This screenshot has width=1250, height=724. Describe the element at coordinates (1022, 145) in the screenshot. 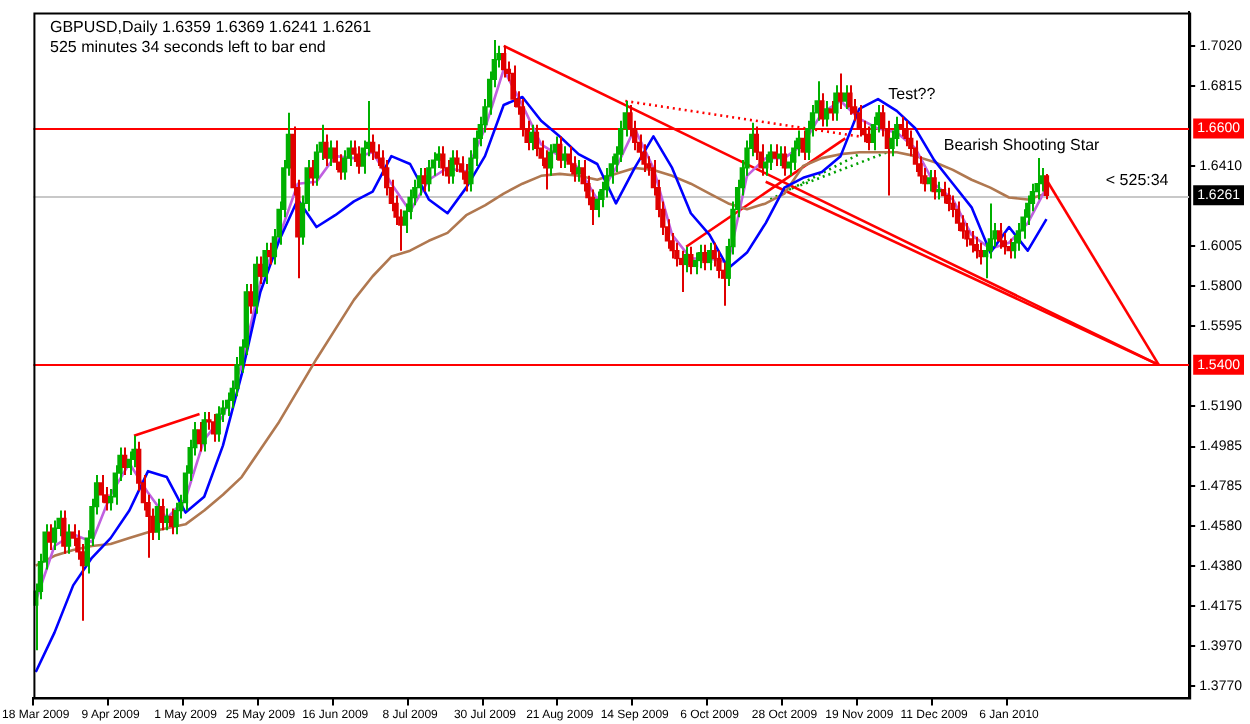

I see `annotation: Bearish Shooting Star` at that location.